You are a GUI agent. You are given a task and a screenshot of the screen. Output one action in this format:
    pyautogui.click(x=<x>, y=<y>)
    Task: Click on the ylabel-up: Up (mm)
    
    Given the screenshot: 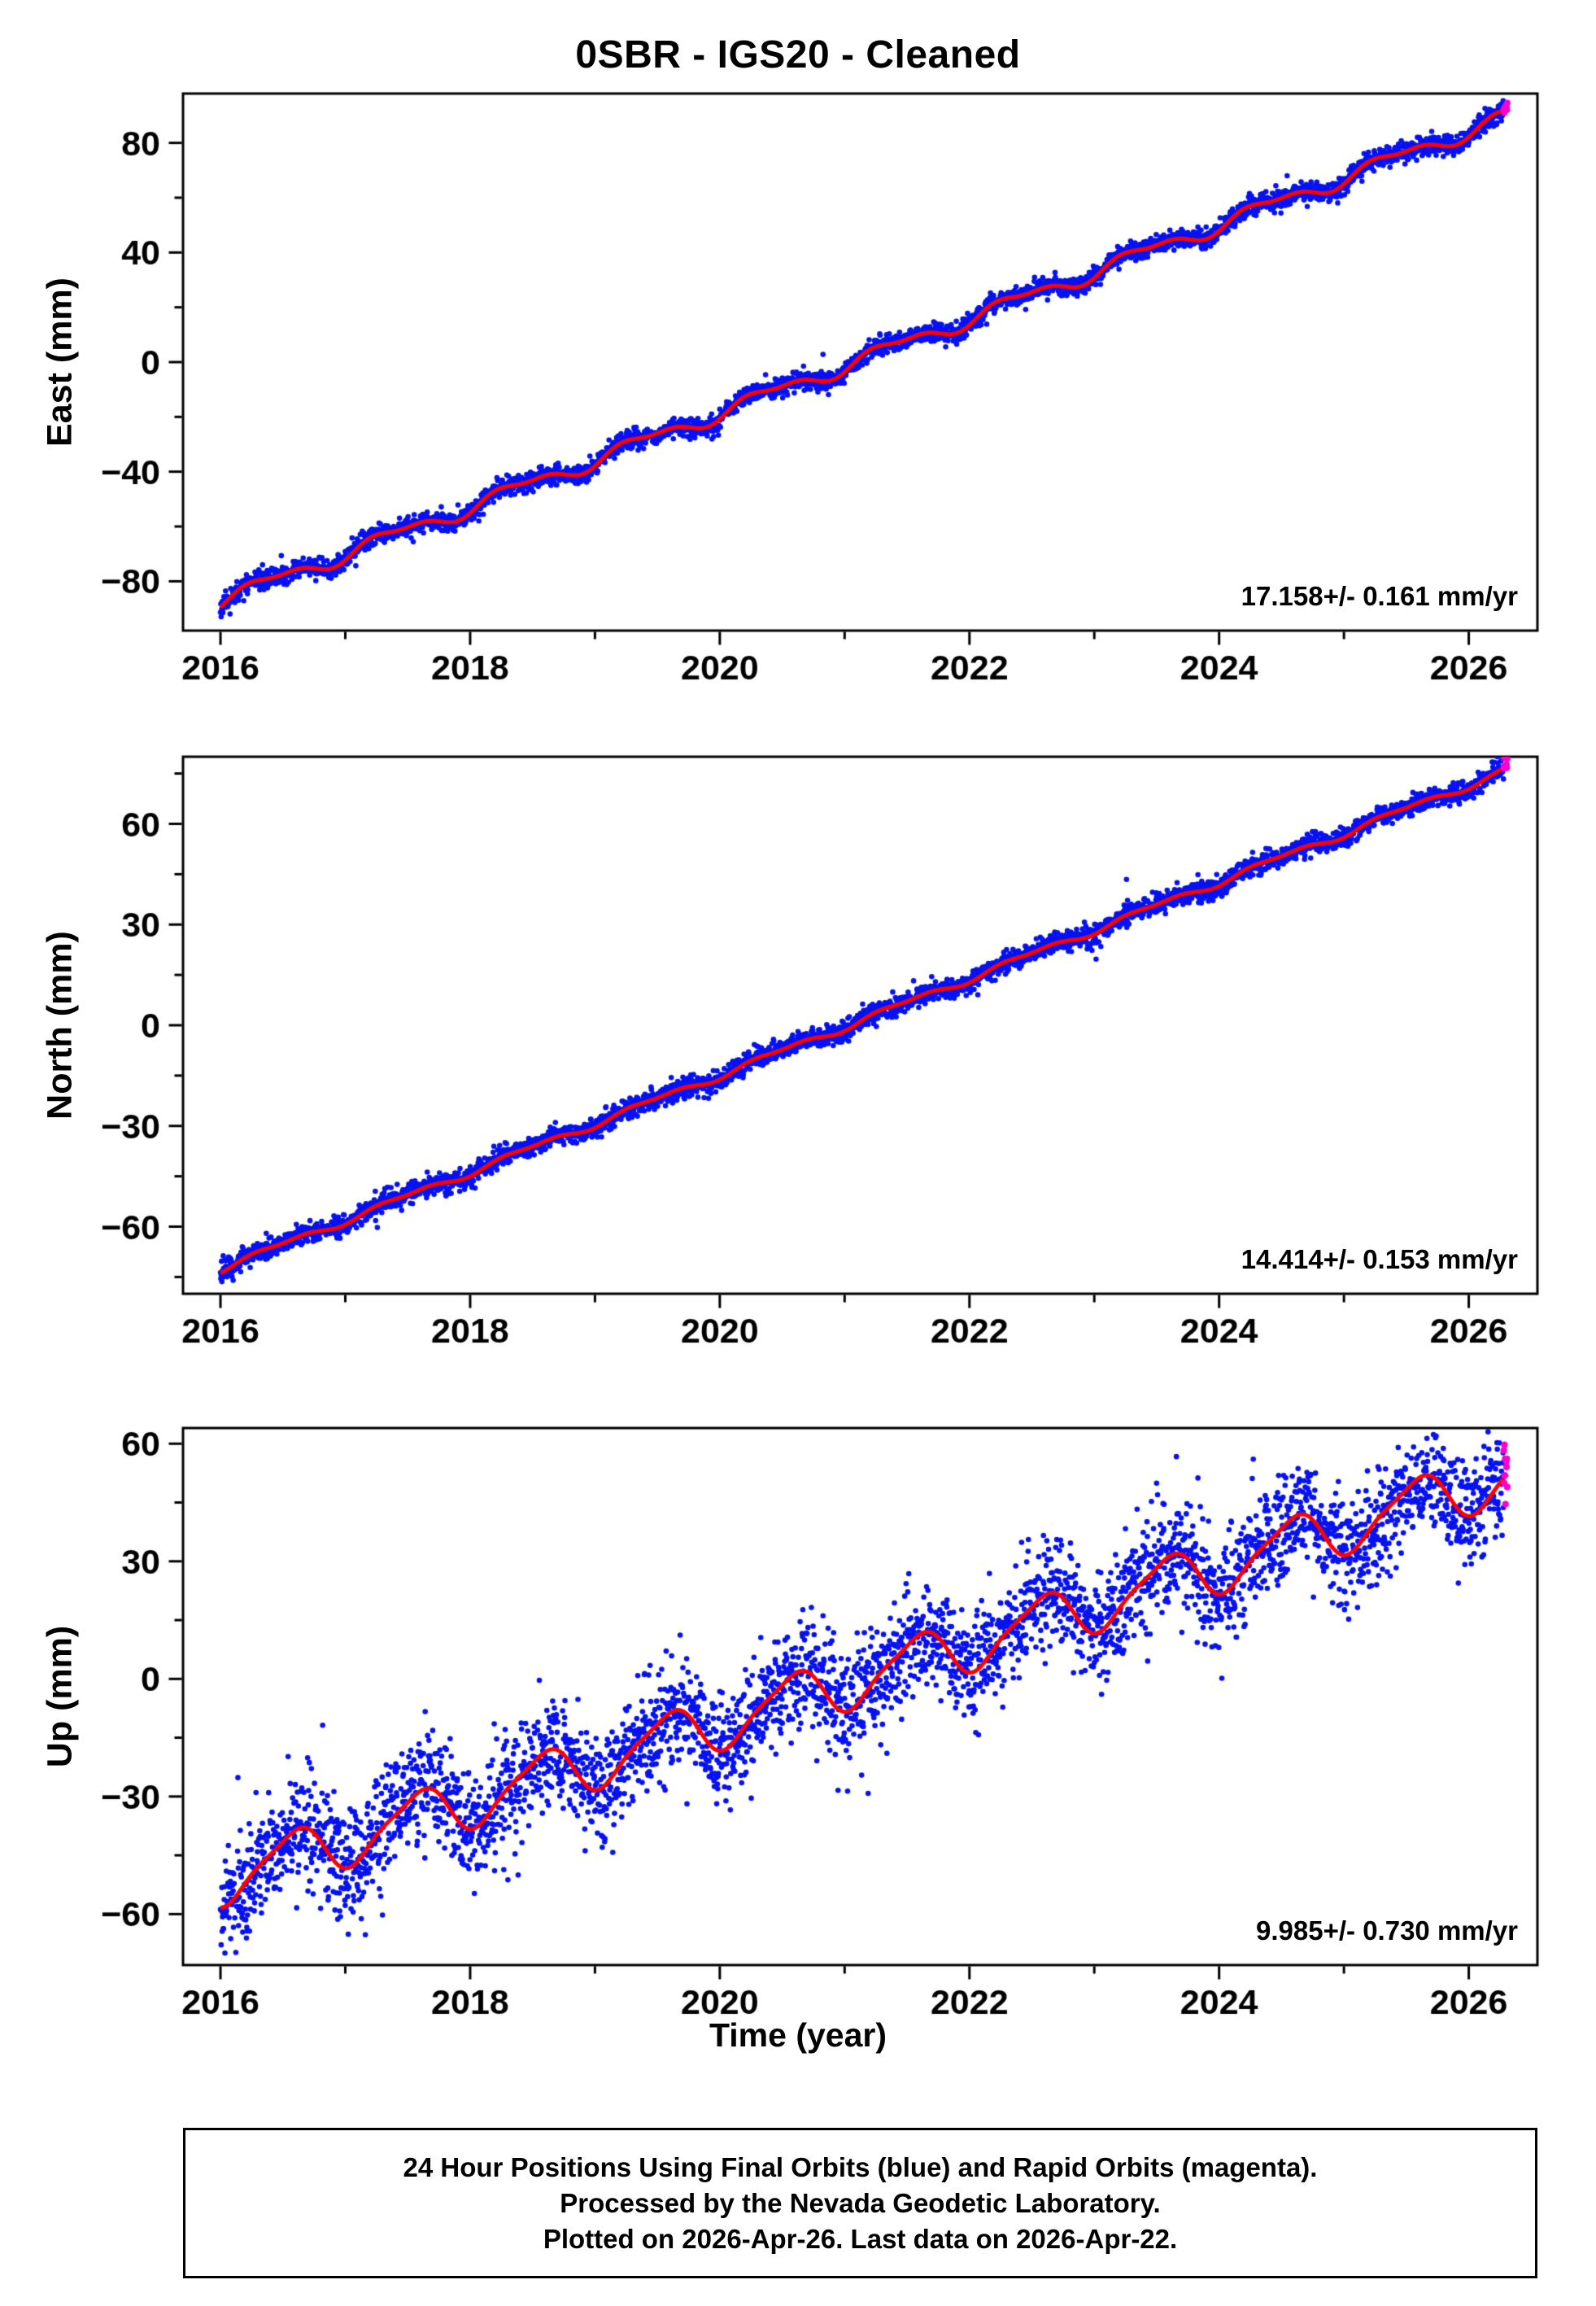 What is the action you would take?
    pyautogui.click(x=60, y=1696)
    